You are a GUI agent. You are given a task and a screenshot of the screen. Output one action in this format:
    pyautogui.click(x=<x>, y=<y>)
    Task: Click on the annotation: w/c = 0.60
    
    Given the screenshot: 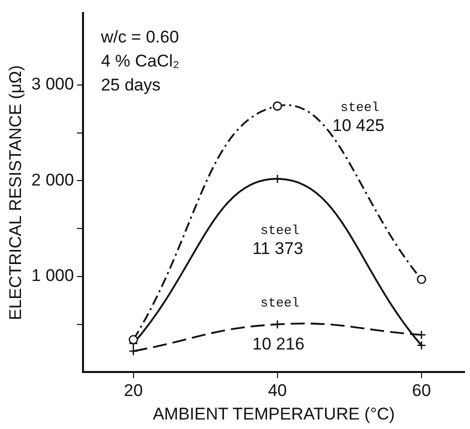 What is the action you would take?
    pyautogui.click(x=139, y=36)
    